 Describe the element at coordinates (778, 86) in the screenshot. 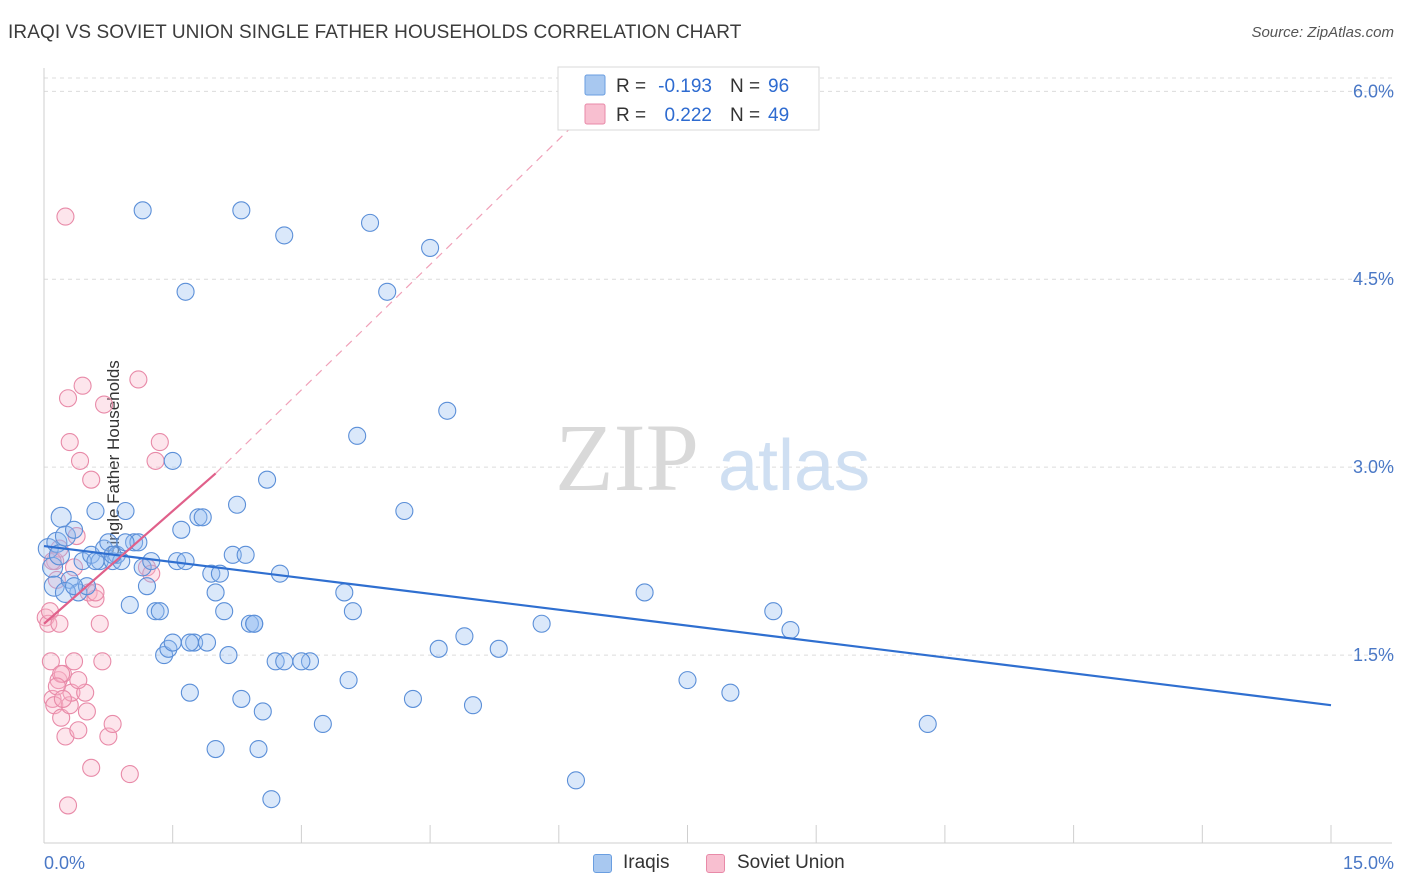

I see `legend-n-value: 96` at that location.